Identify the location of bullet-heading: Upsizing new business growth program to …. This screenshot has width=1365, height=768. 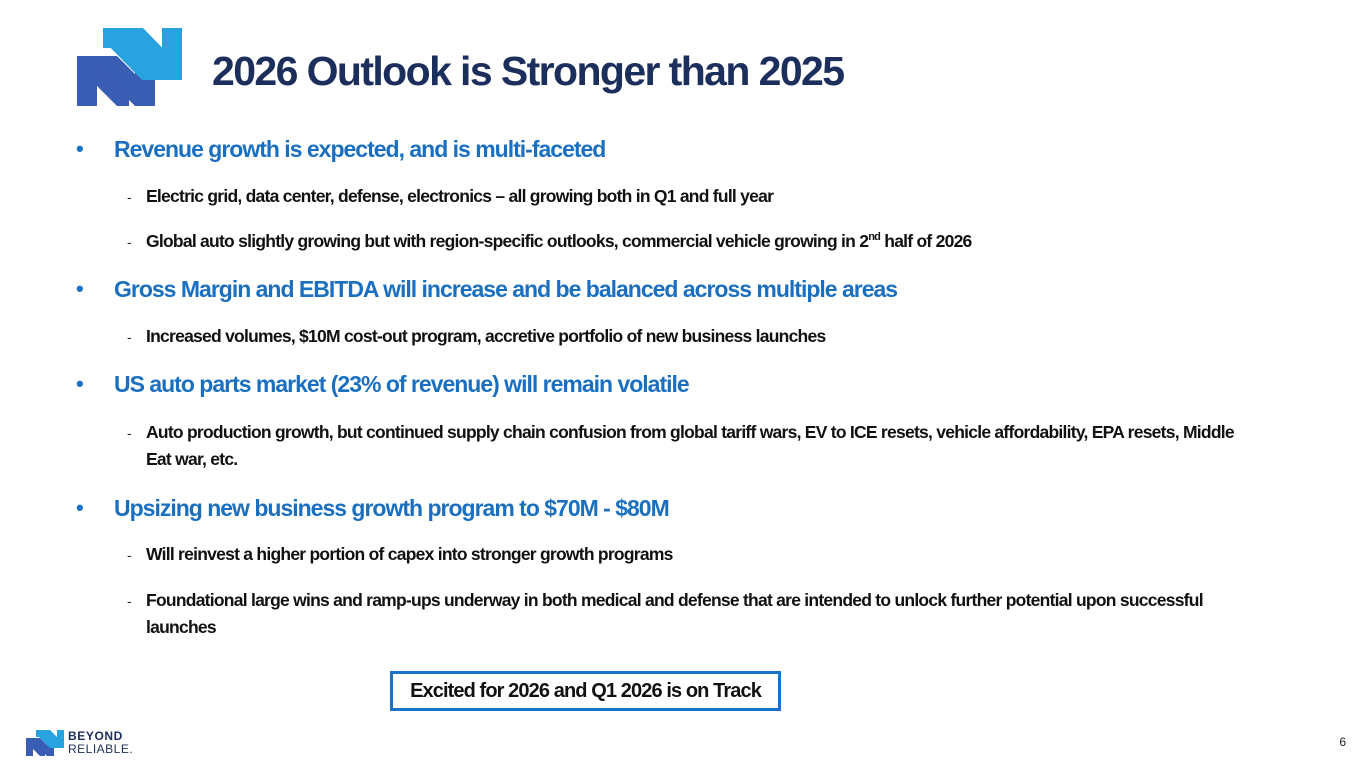
(392, 508).